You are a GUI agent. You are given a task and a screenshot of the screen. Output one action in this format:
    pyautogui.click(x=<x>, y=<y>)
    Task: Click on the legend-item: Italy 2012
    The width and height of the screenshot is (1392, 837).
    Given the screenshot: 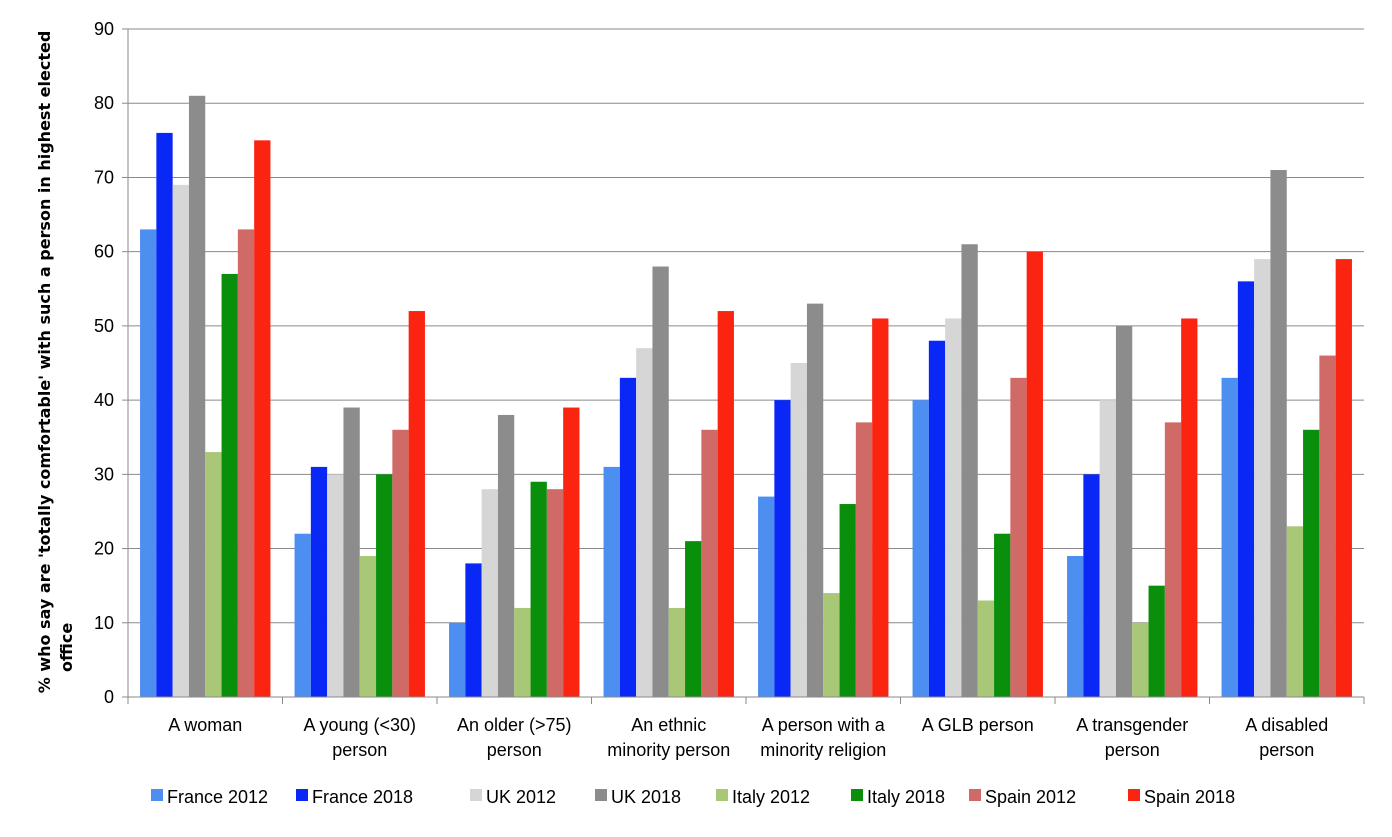 What is the action you would take?
    pyautogui.click(x=763, y=797)
    